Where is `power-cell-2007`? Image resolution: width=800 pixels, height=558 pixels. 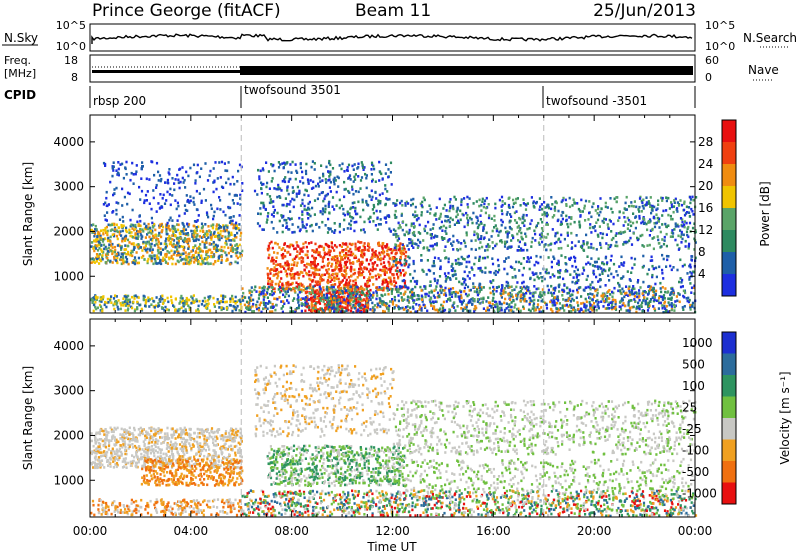 power-cell-2007 is located at coordinates (276, 274).